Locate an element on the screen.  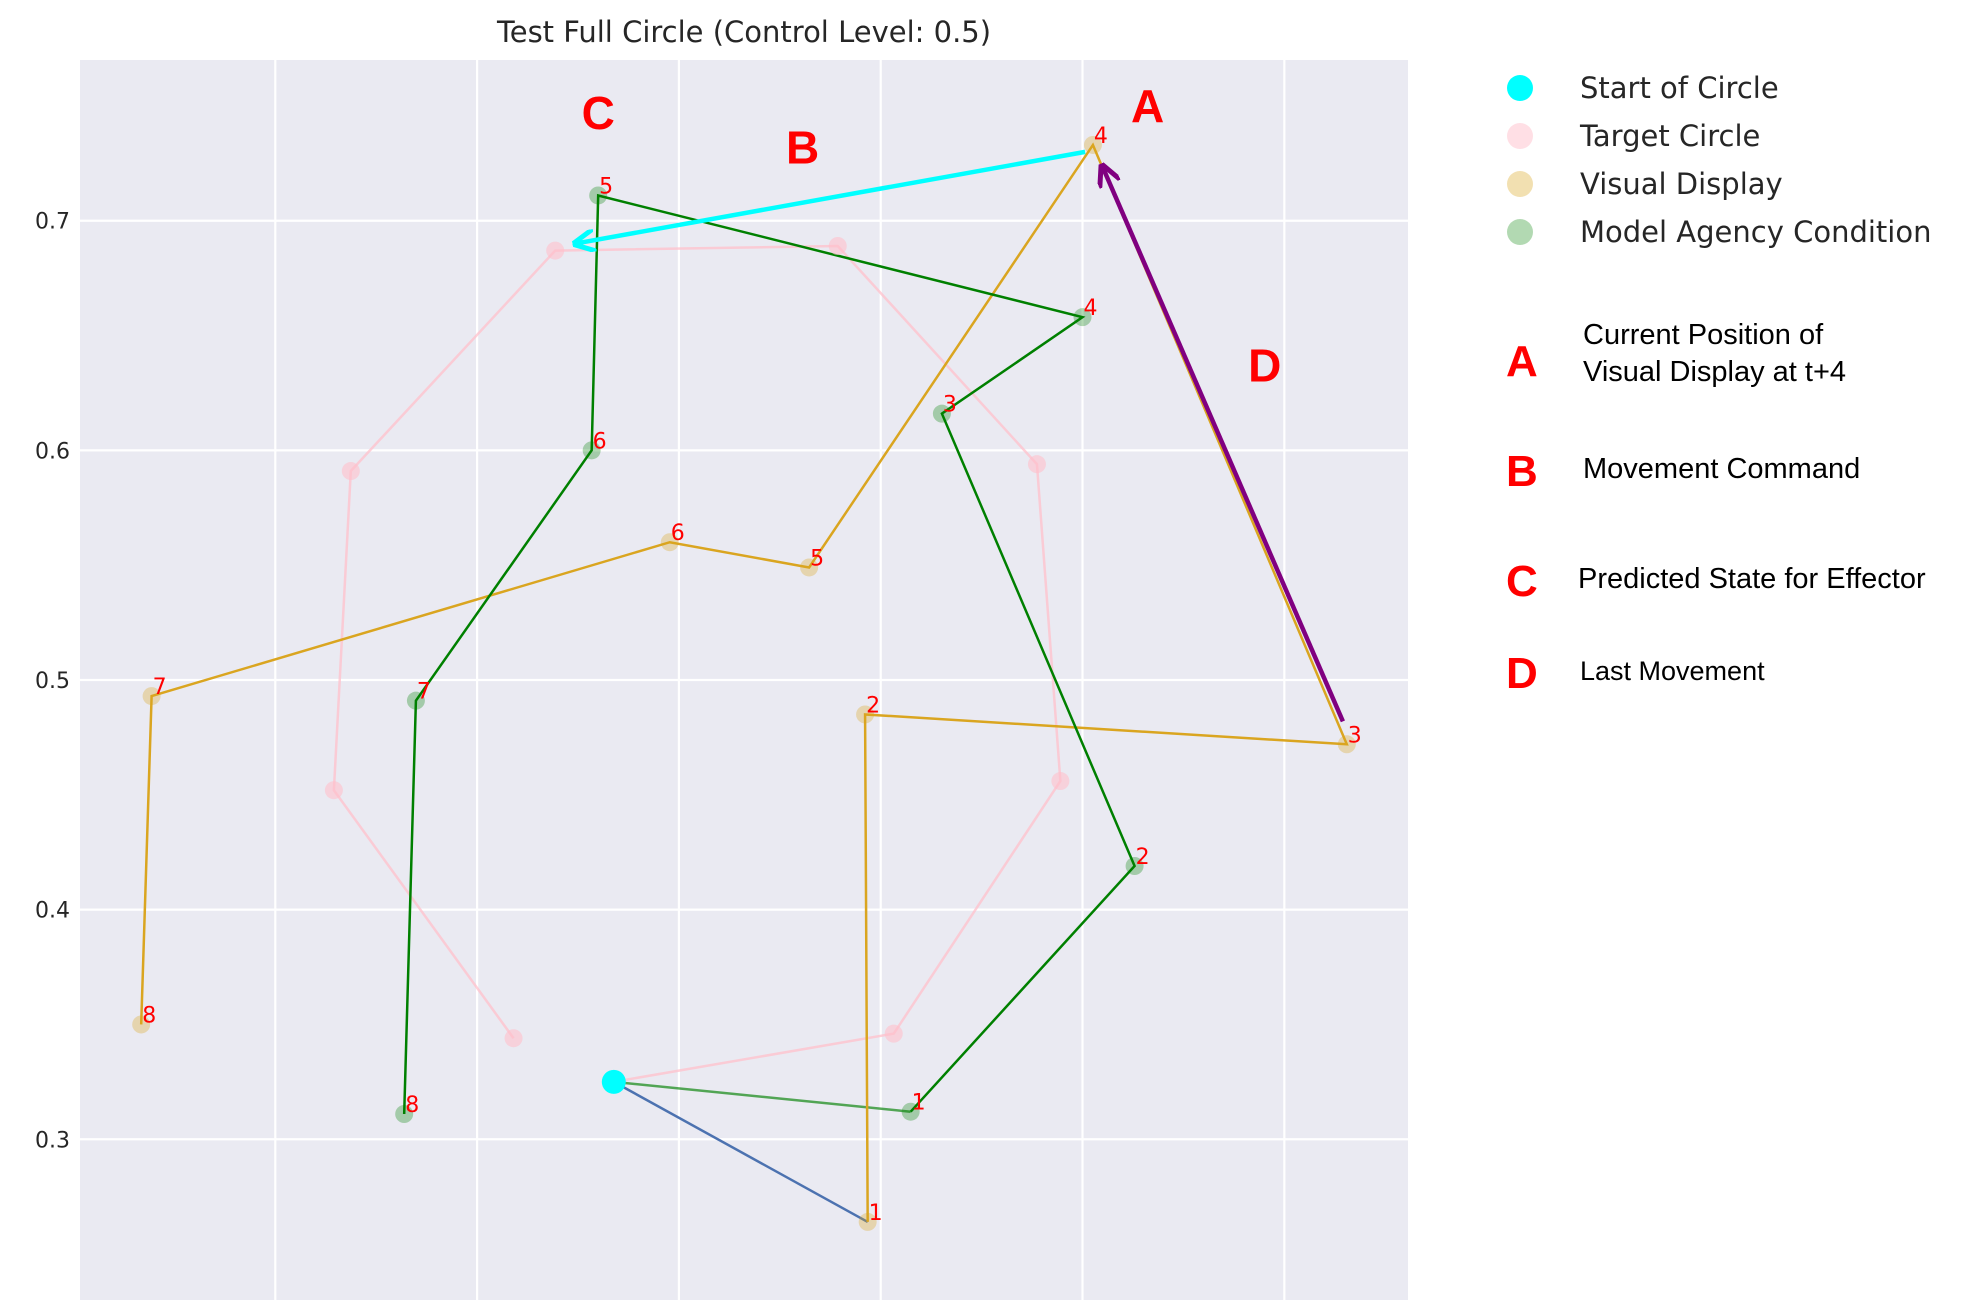
y-tick-labels: 0.3 0.4 0.5 0.6 0.7 is located at coordinates (52, 682).